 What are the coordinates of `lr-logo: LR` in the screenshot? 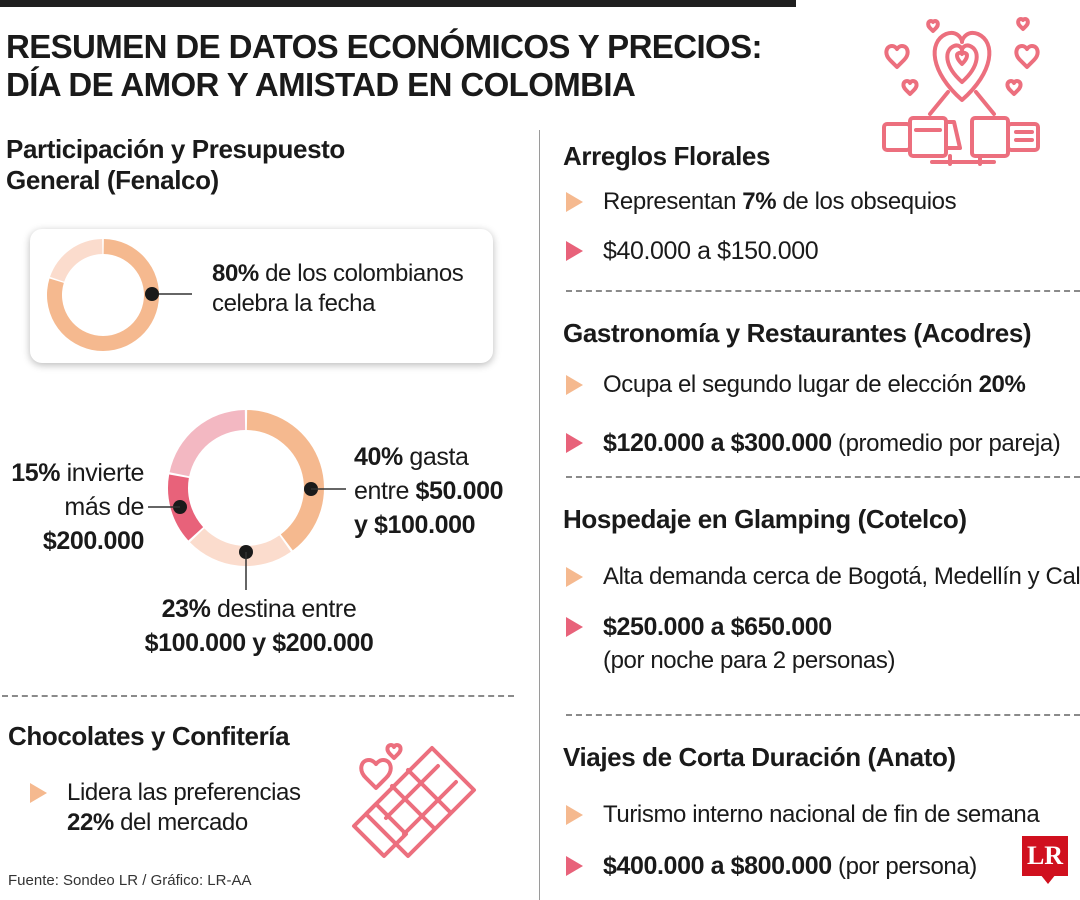 It's located at (1045, 856).